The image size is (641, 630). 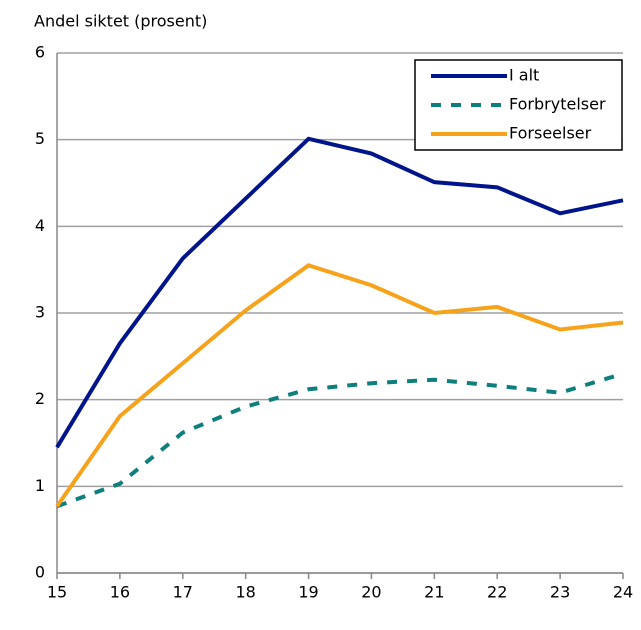 What do you see at coordinates (183, 592) in the screenshot?
I see `x-tick-label: 17` at bounding box center [183, 592].